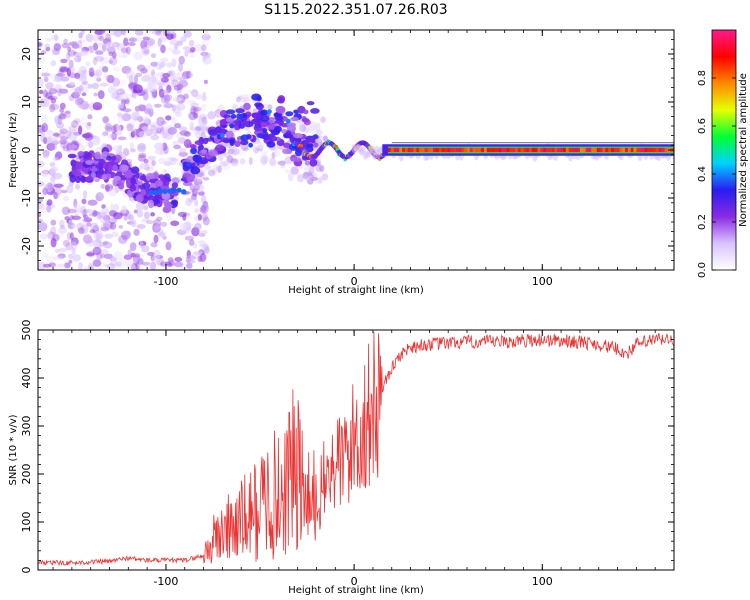 The height and width of the screenshot is (600, 750). What do you see at coordinates (26, 330) in the screenshot?
I see `y-tick-label: 500` at bounding box center [26, 330].